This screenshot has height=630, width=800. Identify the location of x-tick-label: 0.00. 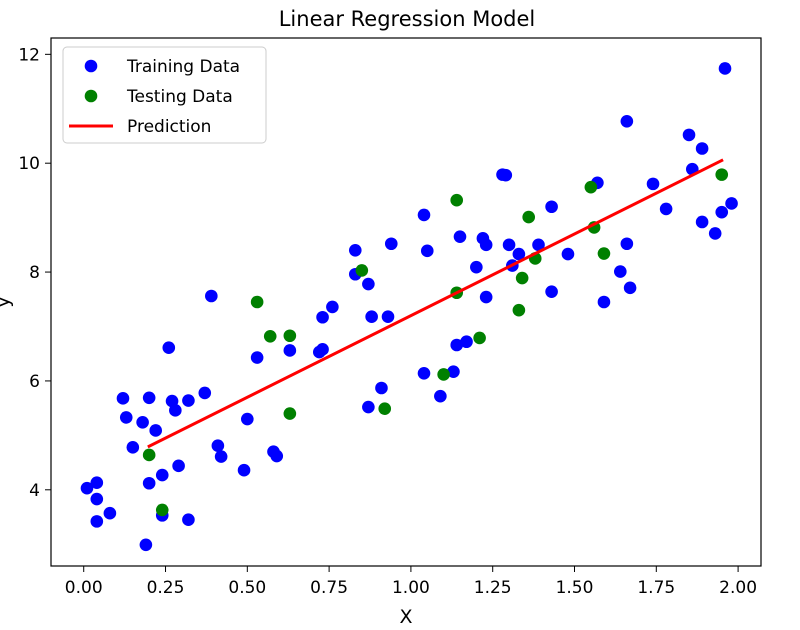
(84, 588).